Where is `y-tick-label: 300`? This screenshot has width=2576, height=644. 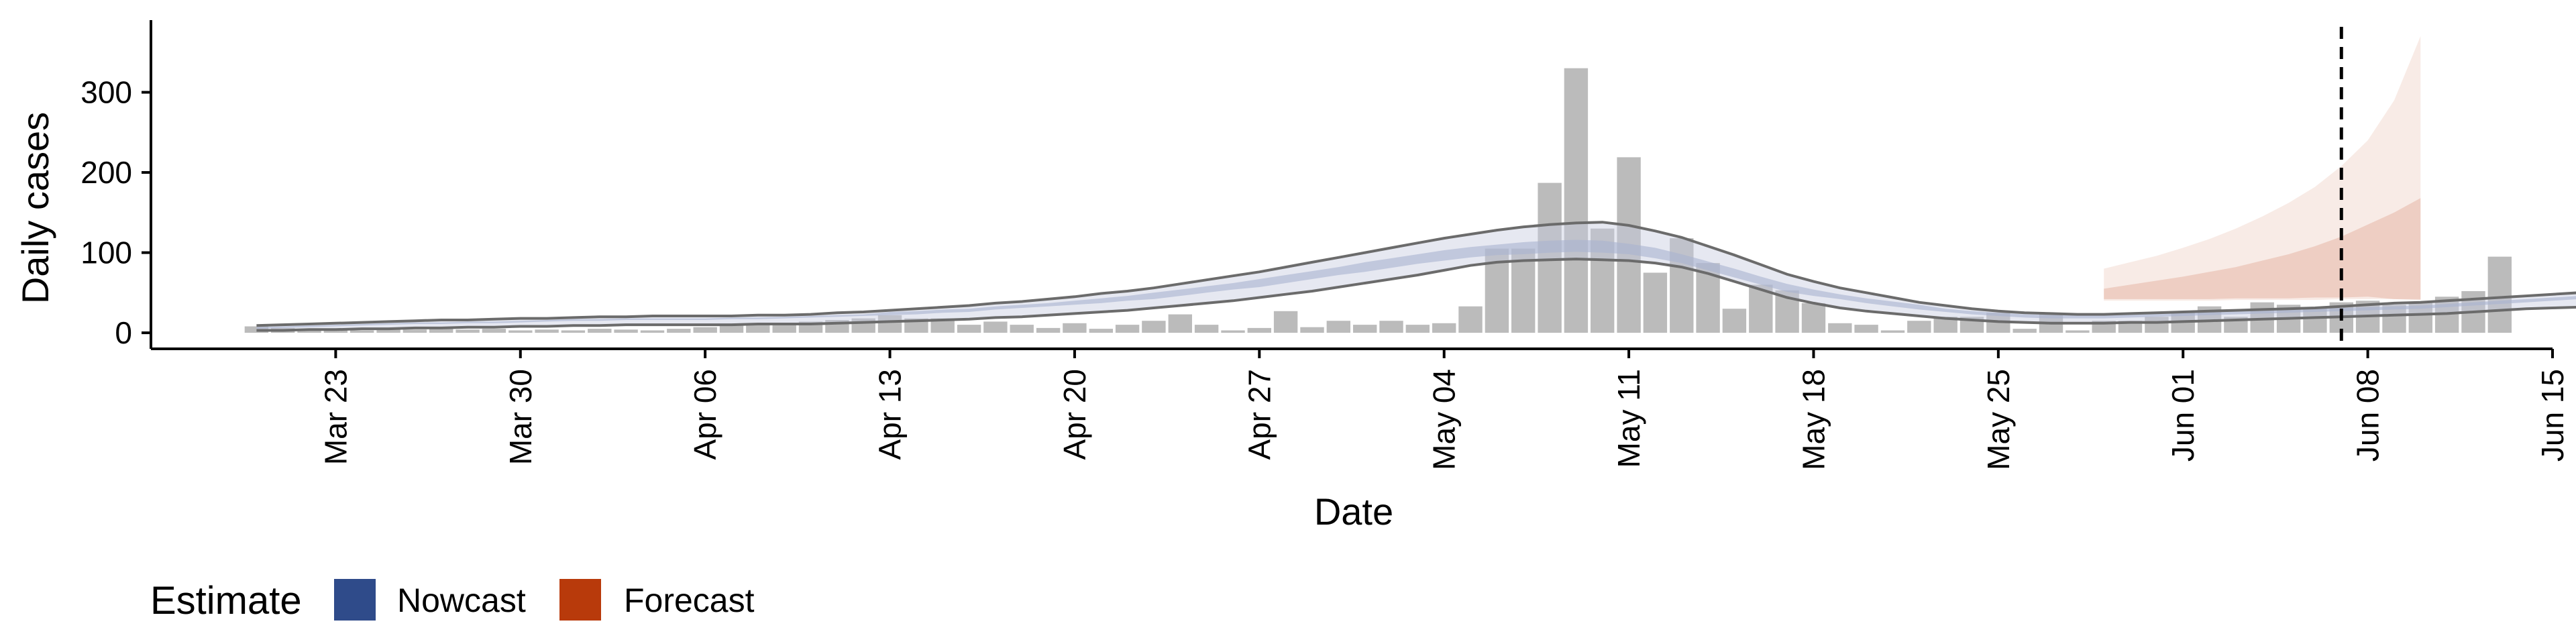 y-tick-label: 300 is located at coordinates (106, 92).